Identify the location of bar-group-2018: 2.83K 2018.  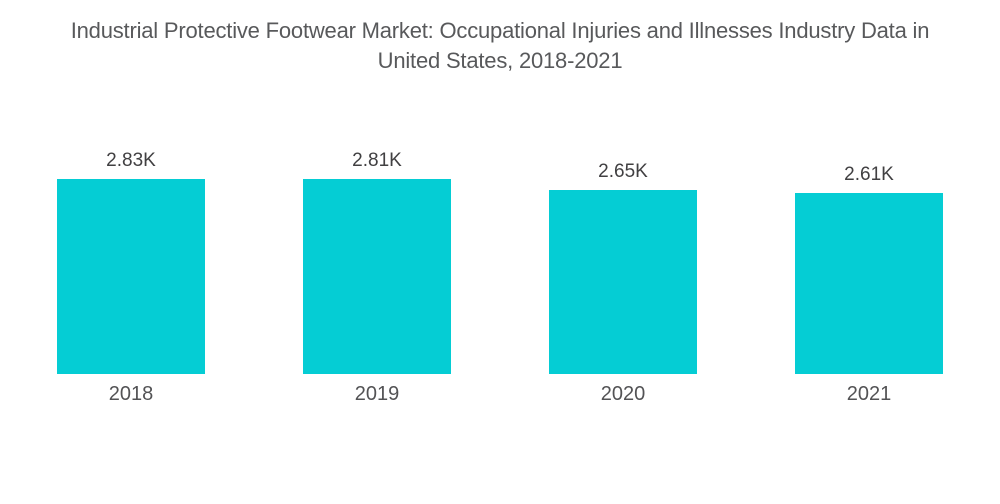
(131, 277).